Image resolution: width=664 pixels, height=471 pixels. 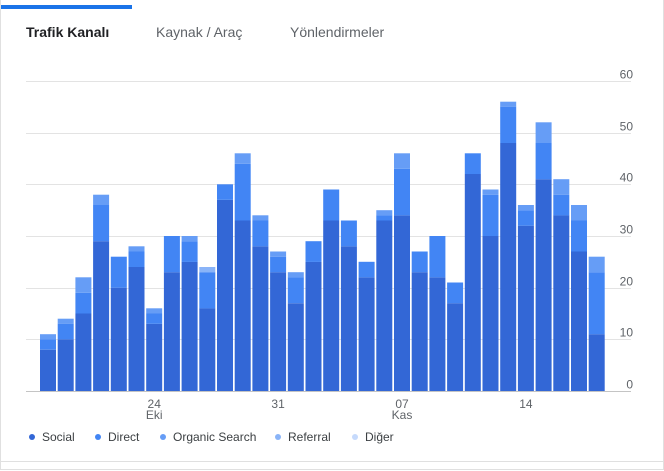 I want to click on legend-item-diger: Diğer, so click(x=373, y=437).